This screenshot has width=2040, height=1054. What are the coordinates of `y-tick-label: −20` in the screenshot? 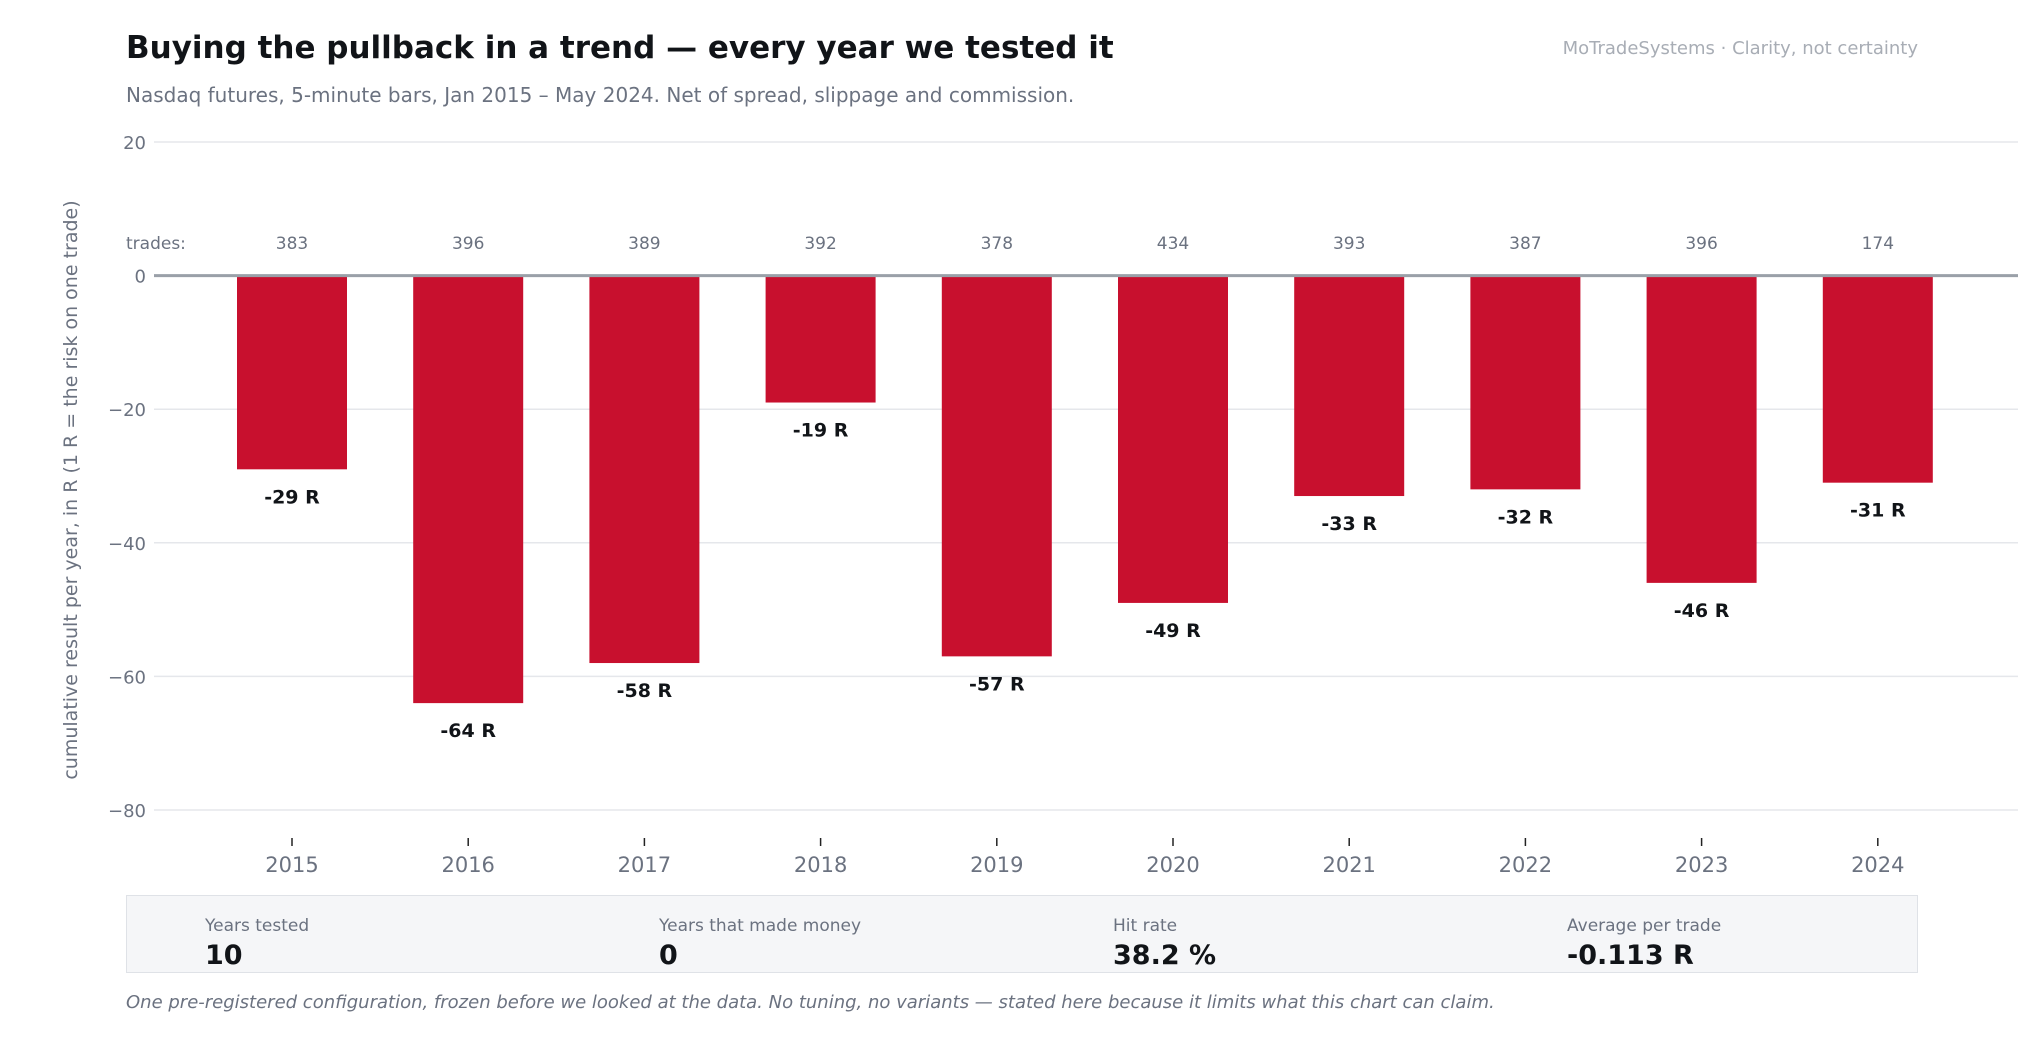 It's located at (127, 410).